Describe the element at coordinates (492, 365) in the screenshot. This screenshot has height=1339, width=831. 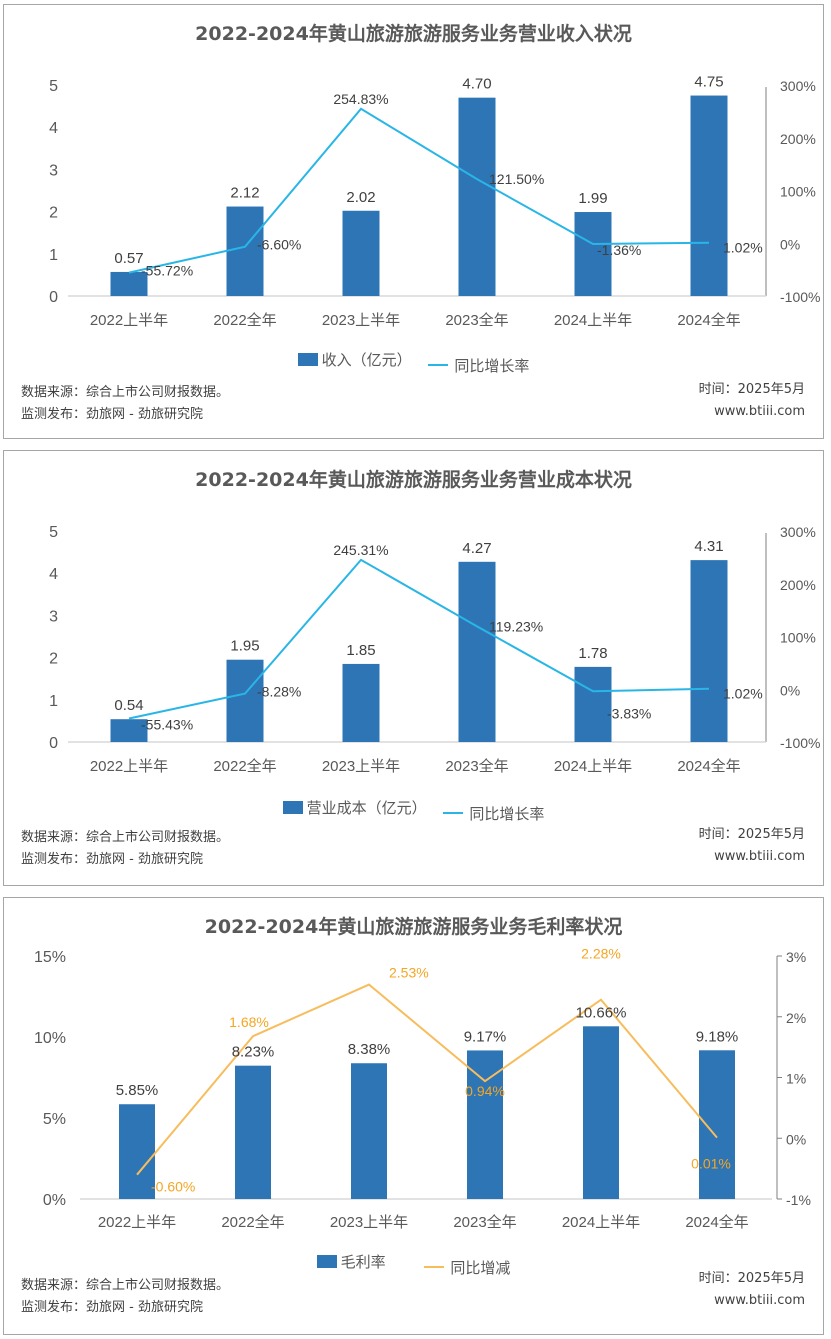
I see `legend-label: 同比增长率` at that location.